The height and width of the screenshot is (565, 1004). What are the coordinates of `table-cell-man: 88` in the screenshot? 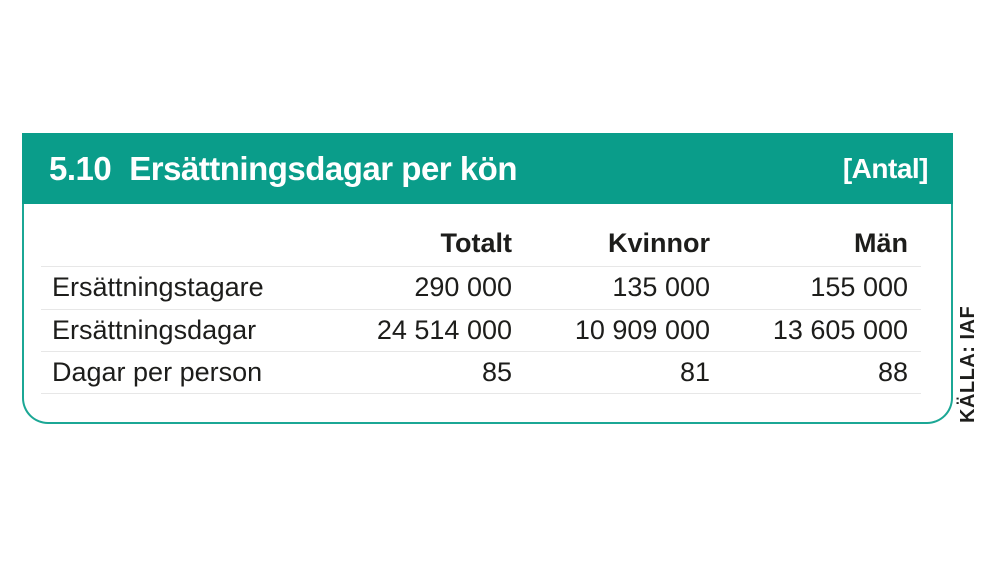 It's located at (822, 373).